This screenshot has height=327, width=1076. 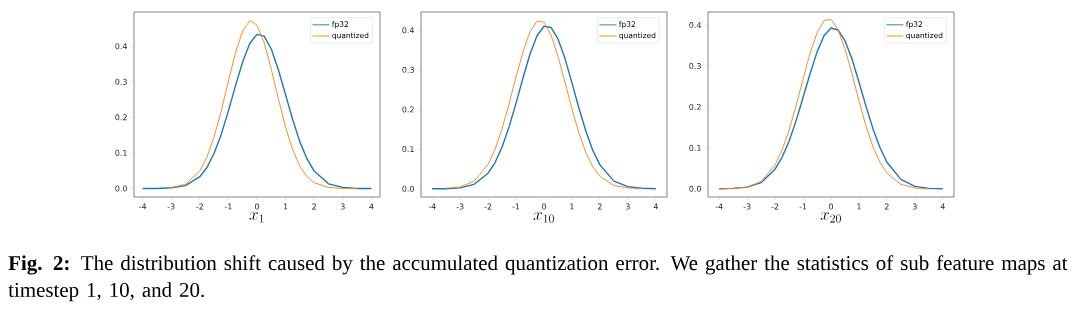 What do you see at coordinates (257, 111) in the screenshot?
I see `line-series` at bounding box center [257, 111].